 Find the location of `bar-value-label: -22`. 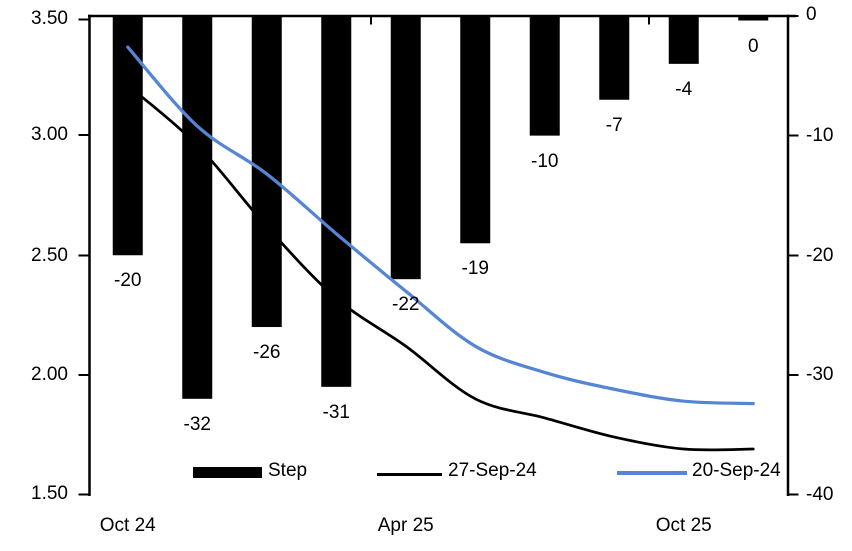

bar-value-label: -22 is located at coordinates (406, 305).